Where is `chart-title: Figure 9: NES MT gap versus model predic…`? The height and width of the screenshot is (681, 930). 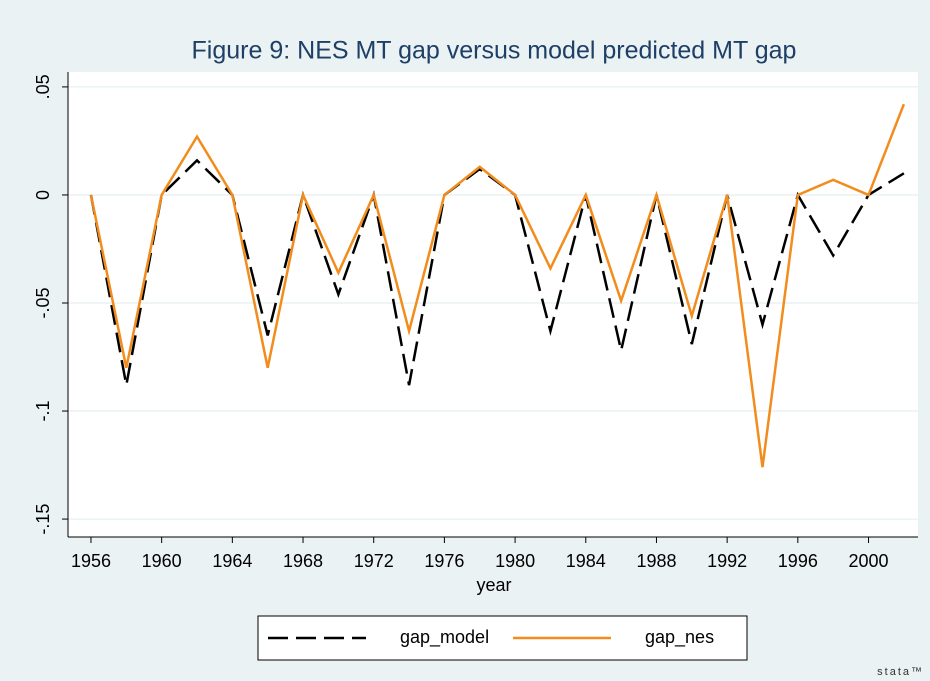 chart-title: Figure 9: NES MT gap versus model predic… is located at coordinates (494, 51).